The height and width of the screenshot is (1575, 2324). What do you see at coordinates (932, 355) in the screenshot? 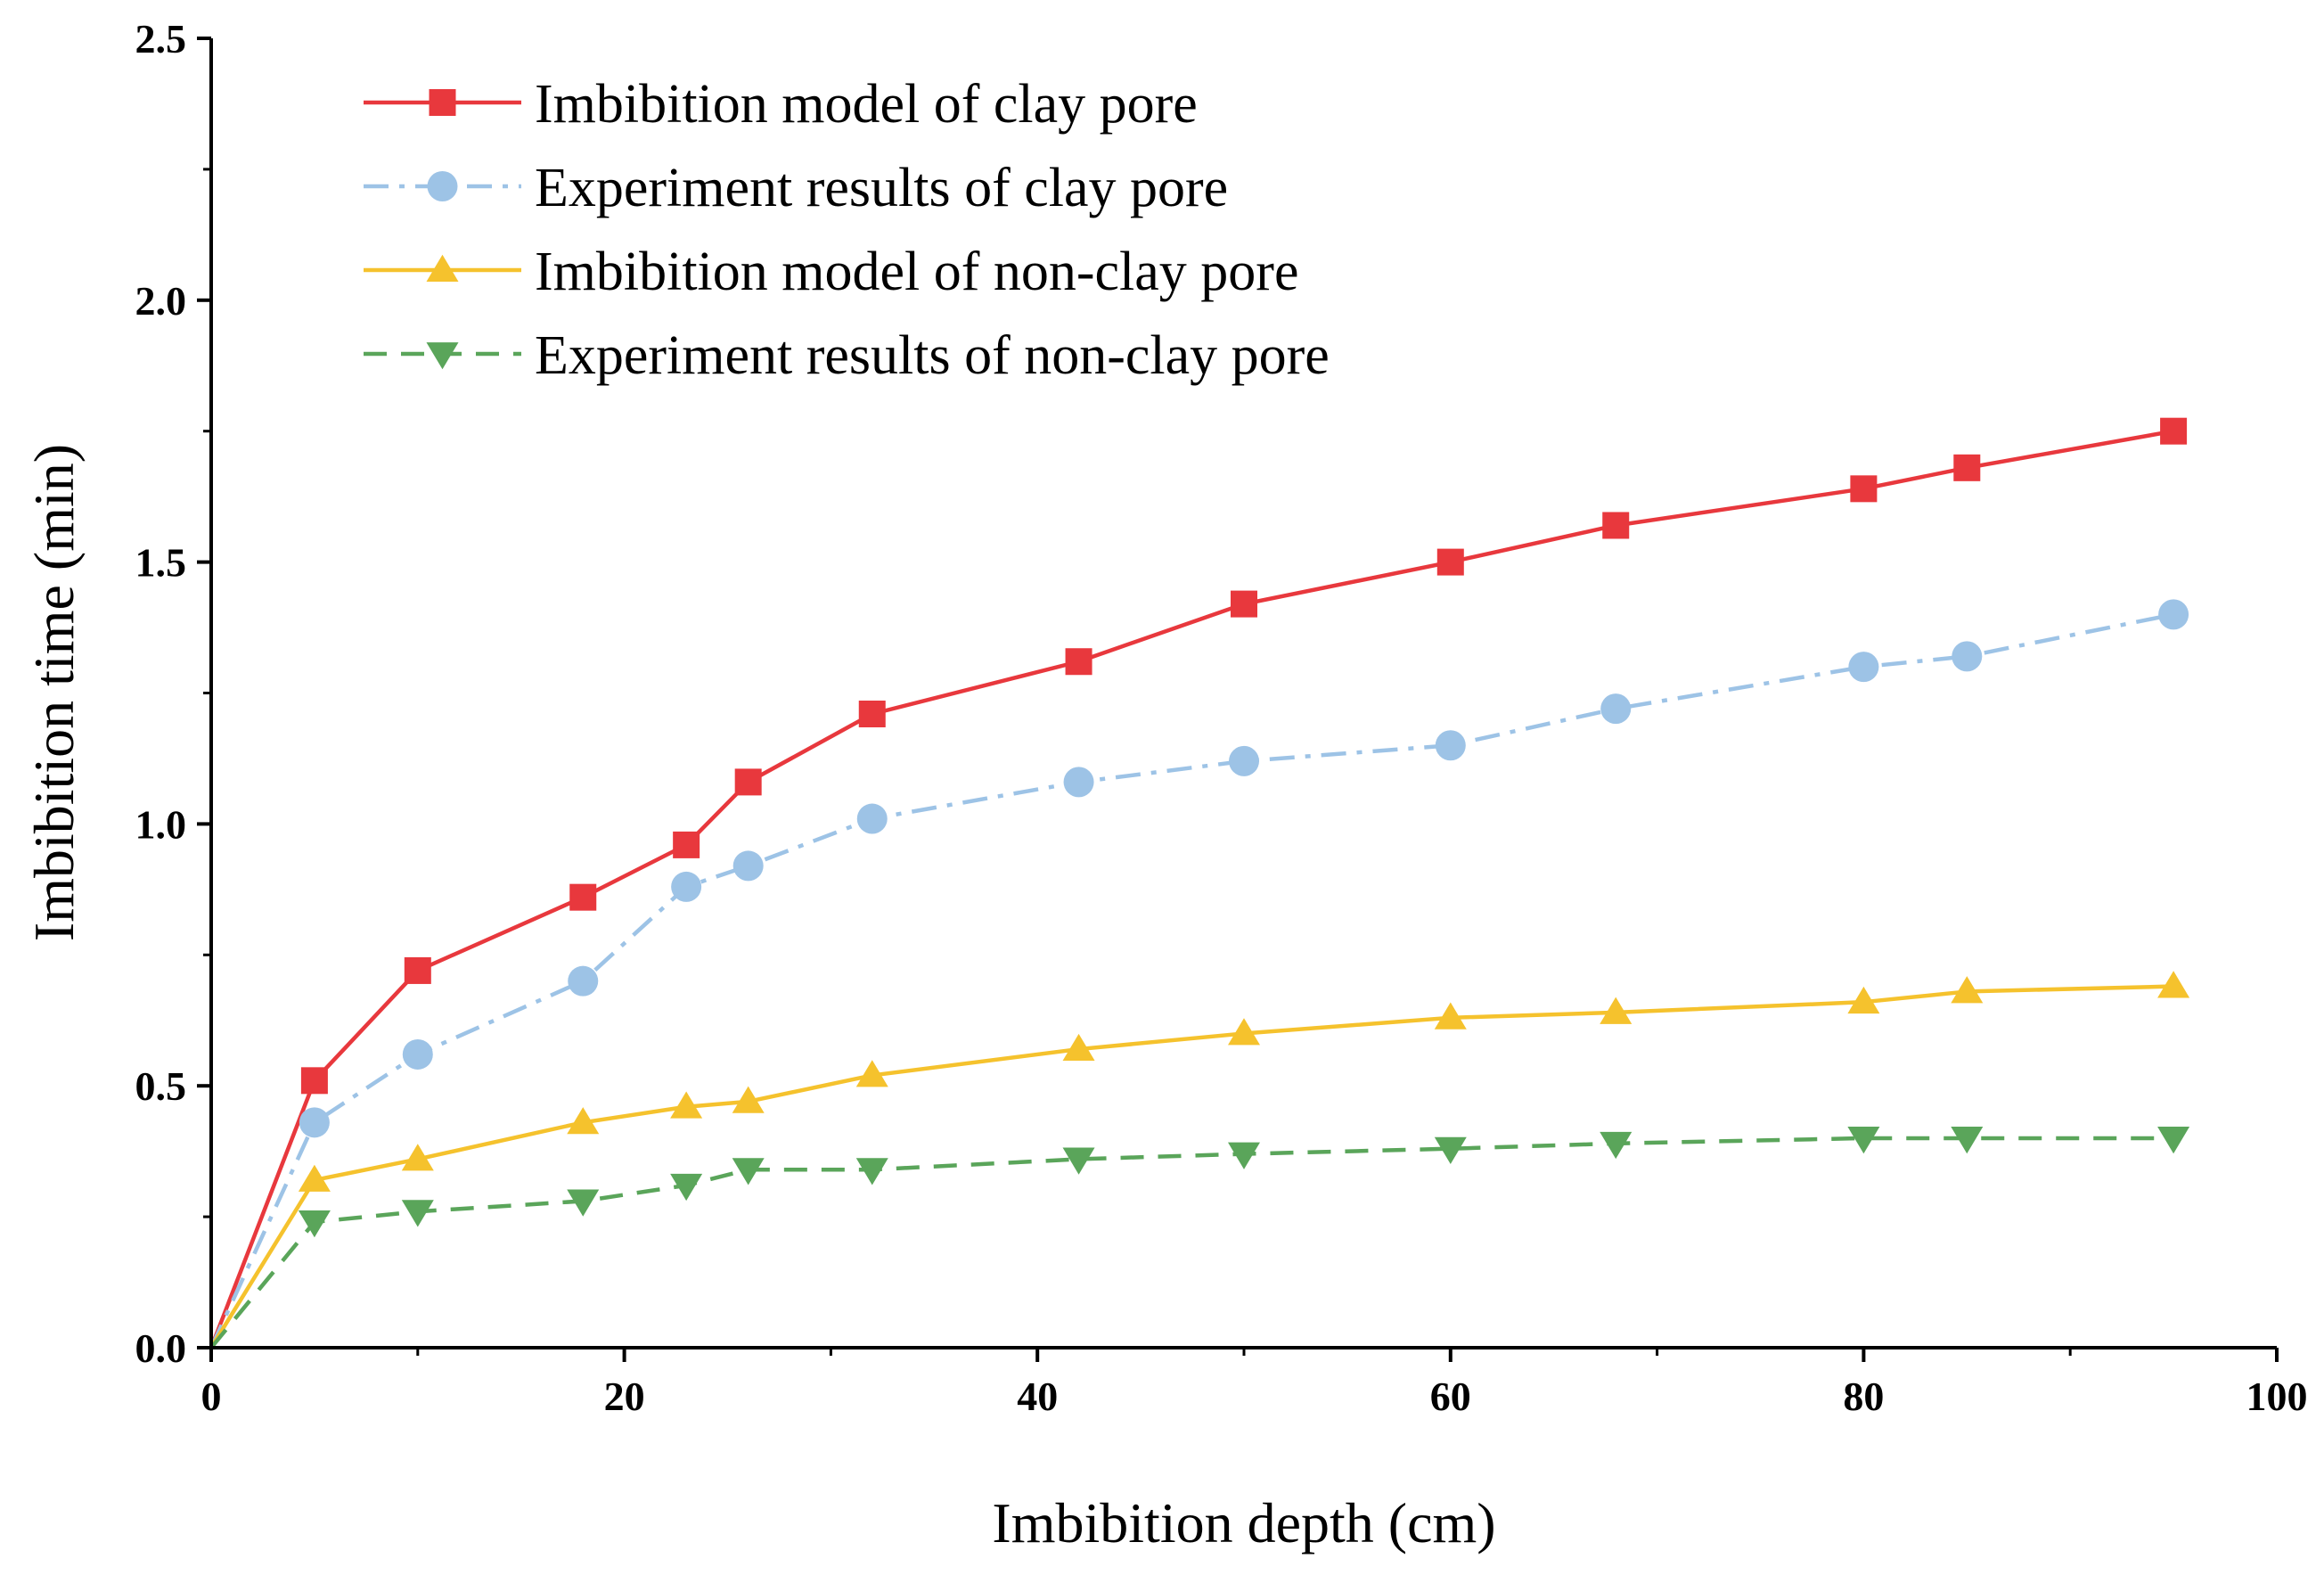
I see `legend-label: Experiment results of non-clay pore` at bounding box center [932, 355].